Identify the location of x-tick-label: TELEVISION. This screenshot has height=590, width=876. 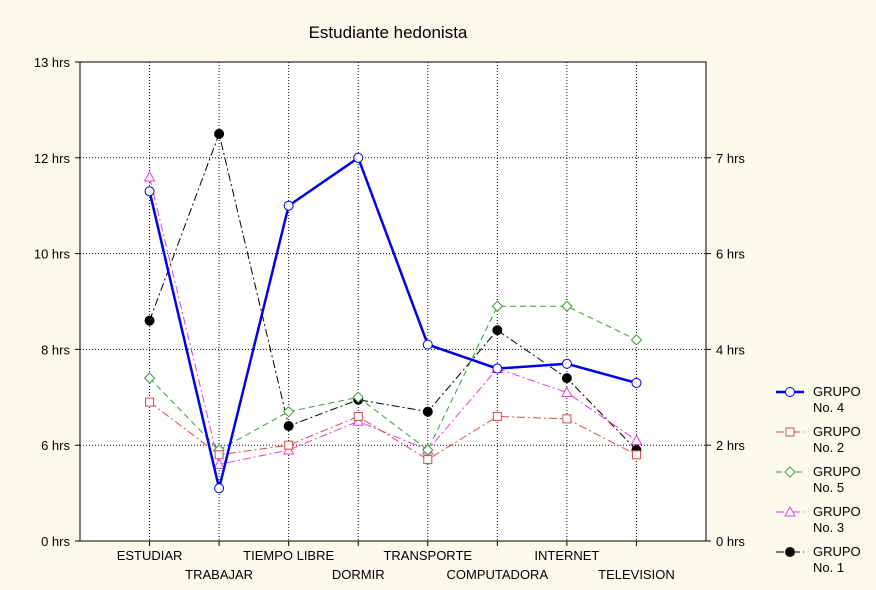
(636, 574).